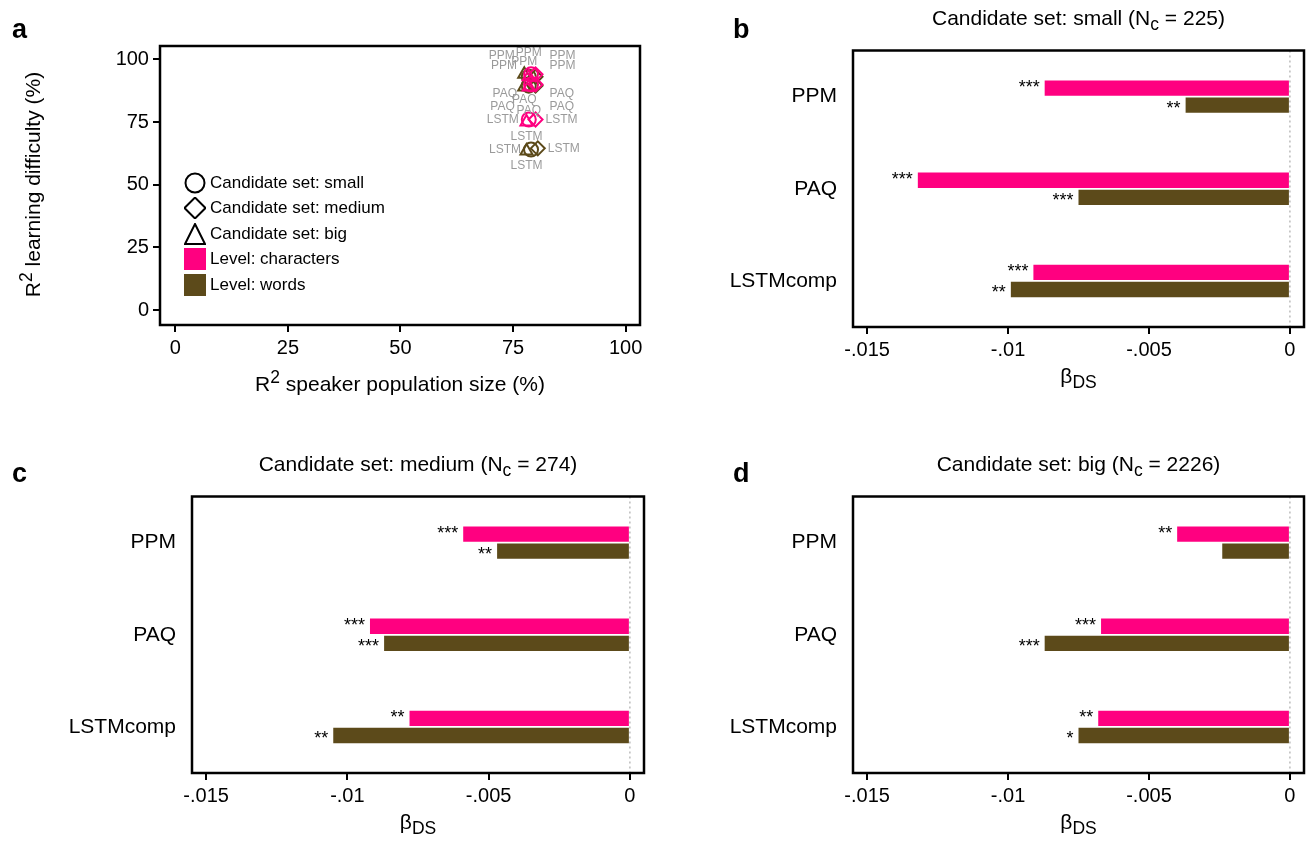  Describe the element at coordinates (1078, 467) in the screenshot. I see `chart-title: Candidate set: big (N$_{c}$ = 2226)` at that location.